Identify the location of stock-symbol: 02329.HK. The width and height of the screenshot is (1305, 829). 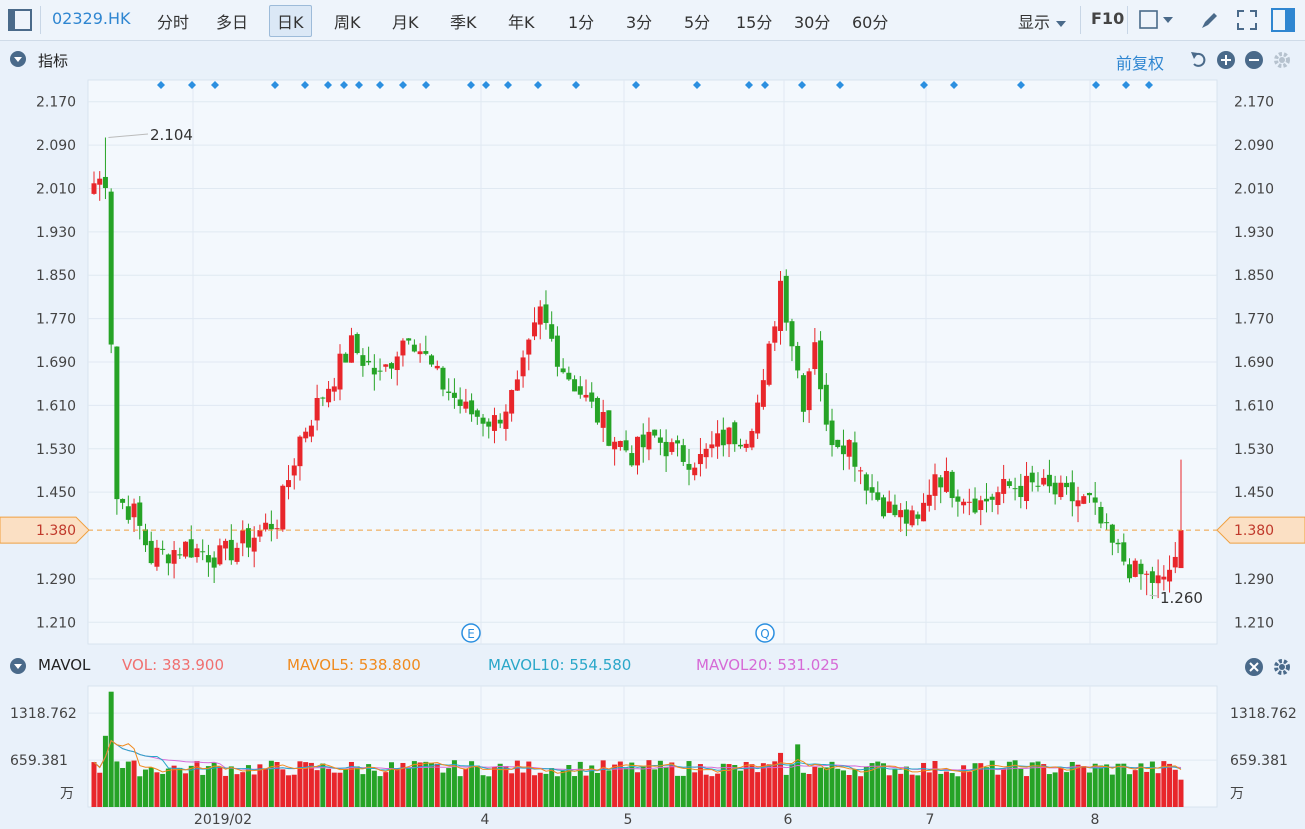
(91, 18).